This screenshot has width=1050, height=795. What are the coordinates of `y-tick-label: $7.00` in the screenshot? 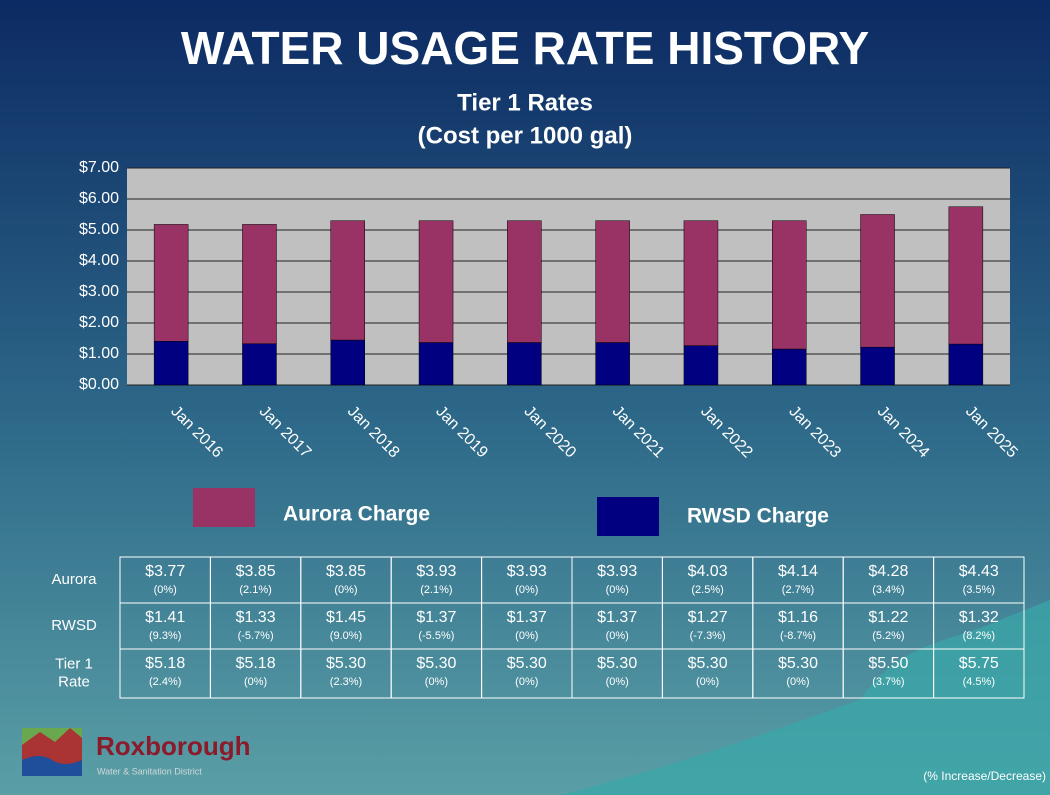 It's located at (99, 167).